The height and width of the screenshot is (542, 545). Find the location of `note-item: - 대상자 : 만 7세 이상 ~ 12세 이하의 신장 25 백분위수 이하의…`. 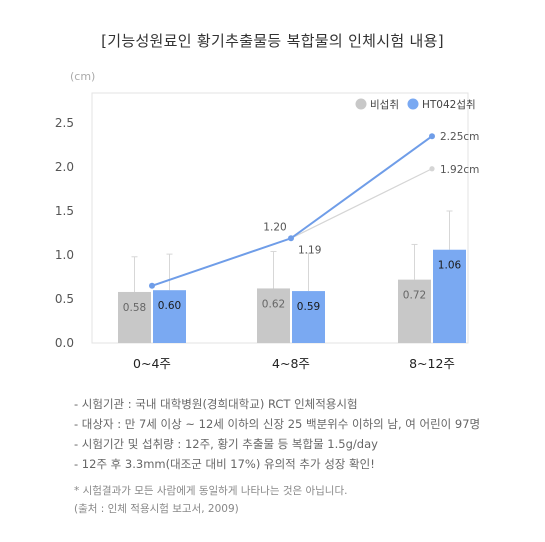

note-item: - 대상자 : 만 7세 이상 ~ 12세 이하의 신장 25 백분위수 이하의… is located at coordinates (277, 424).